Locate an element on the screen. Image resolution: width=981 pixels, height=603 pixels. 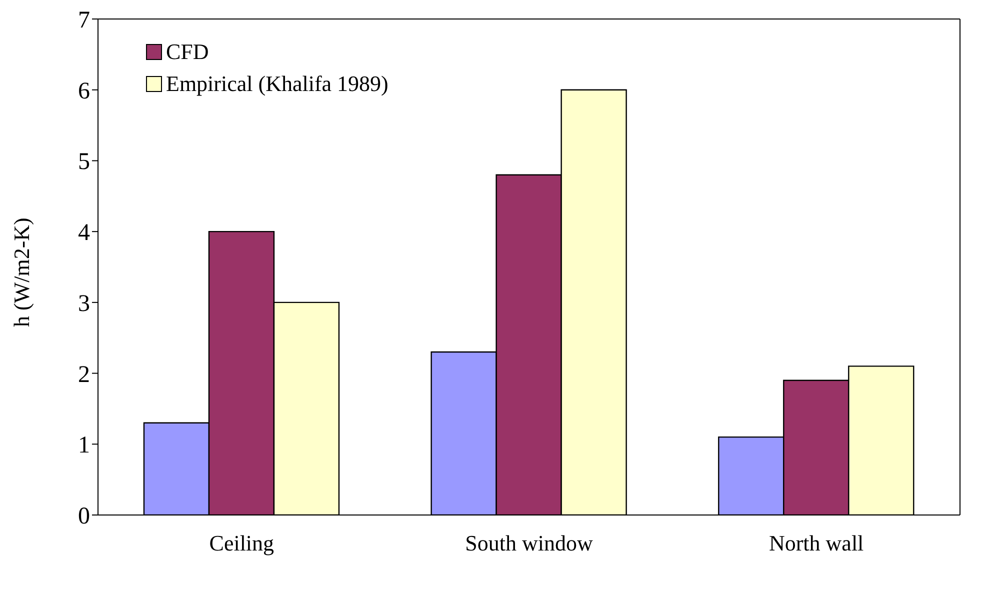
y-axis-title: h (W/m2-K) is located at coordinates (21, 272).